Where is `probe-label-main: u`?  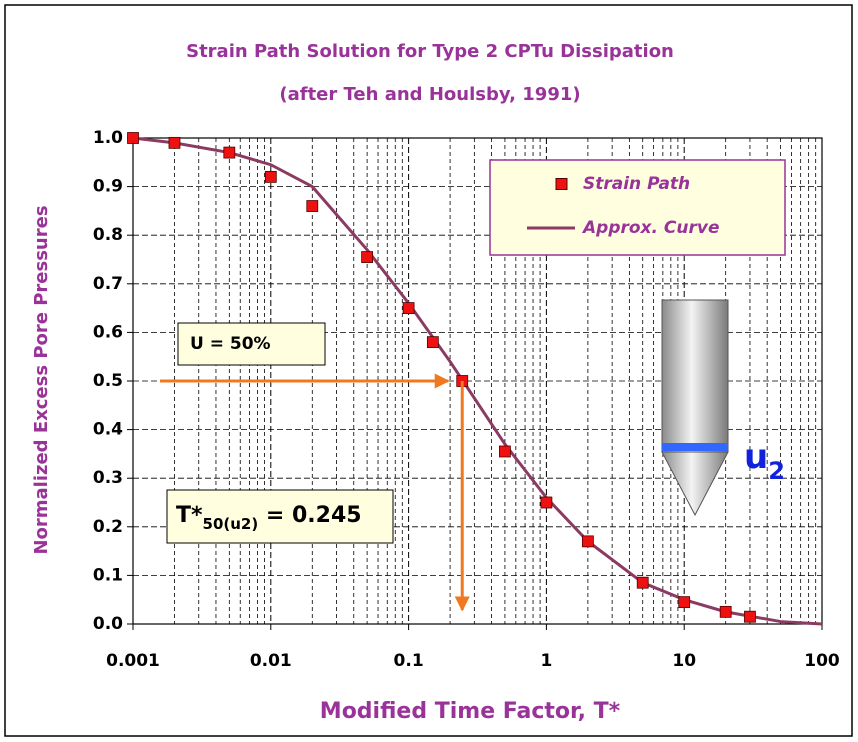 probe-label-main: u is located at coordinates (756, 457).